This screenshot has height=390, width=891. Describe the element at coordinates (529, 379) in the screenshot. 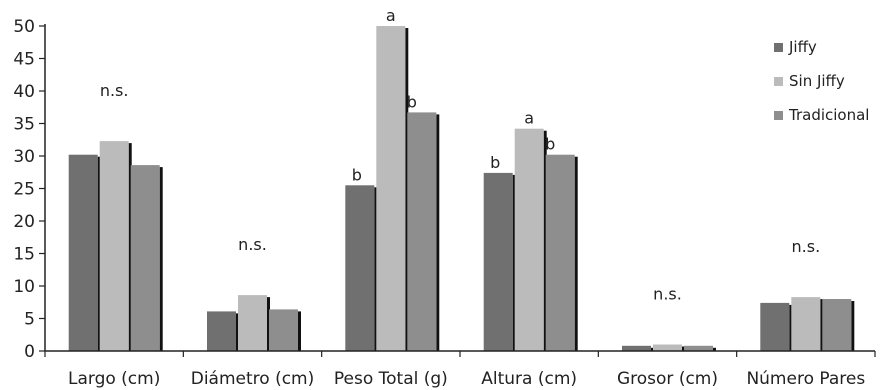

I see `x-category-label: Altura (cm)` at that location.